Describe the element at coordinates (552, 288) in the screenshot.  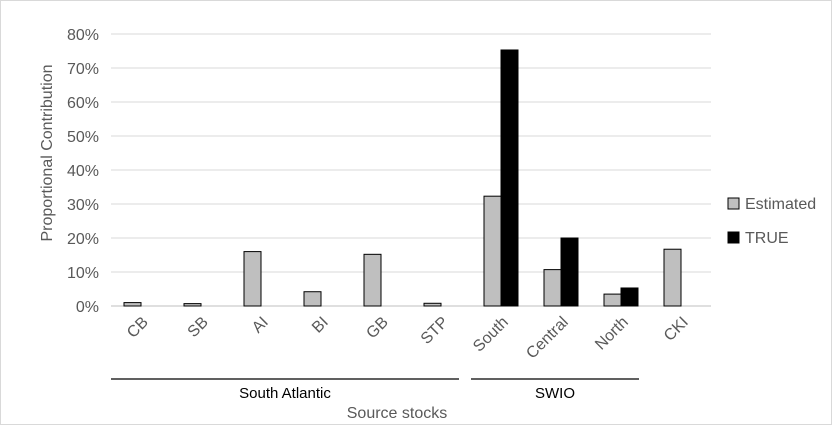
I see `bar-estimated-central` at that location.